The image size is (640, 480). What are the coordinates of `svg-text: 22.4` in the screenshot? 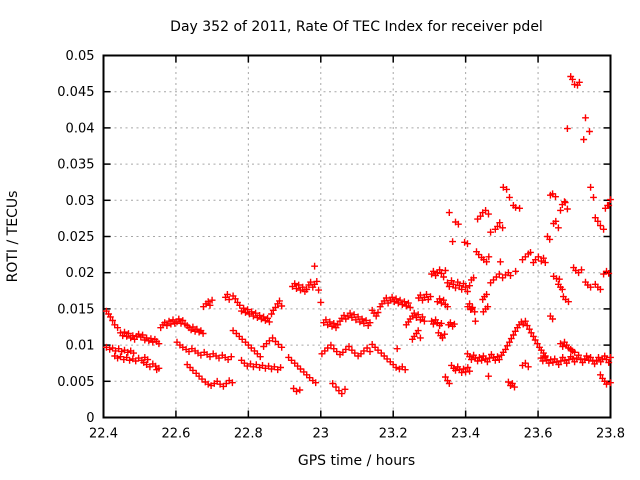 It's located at (103, 434).